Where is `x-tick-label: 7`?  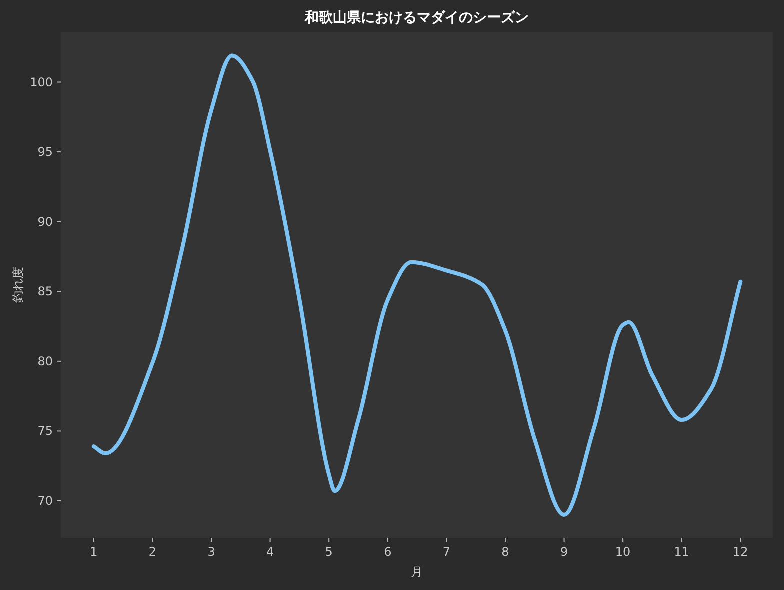 x-tick-label: 7 is located at coordinates (446, 552).